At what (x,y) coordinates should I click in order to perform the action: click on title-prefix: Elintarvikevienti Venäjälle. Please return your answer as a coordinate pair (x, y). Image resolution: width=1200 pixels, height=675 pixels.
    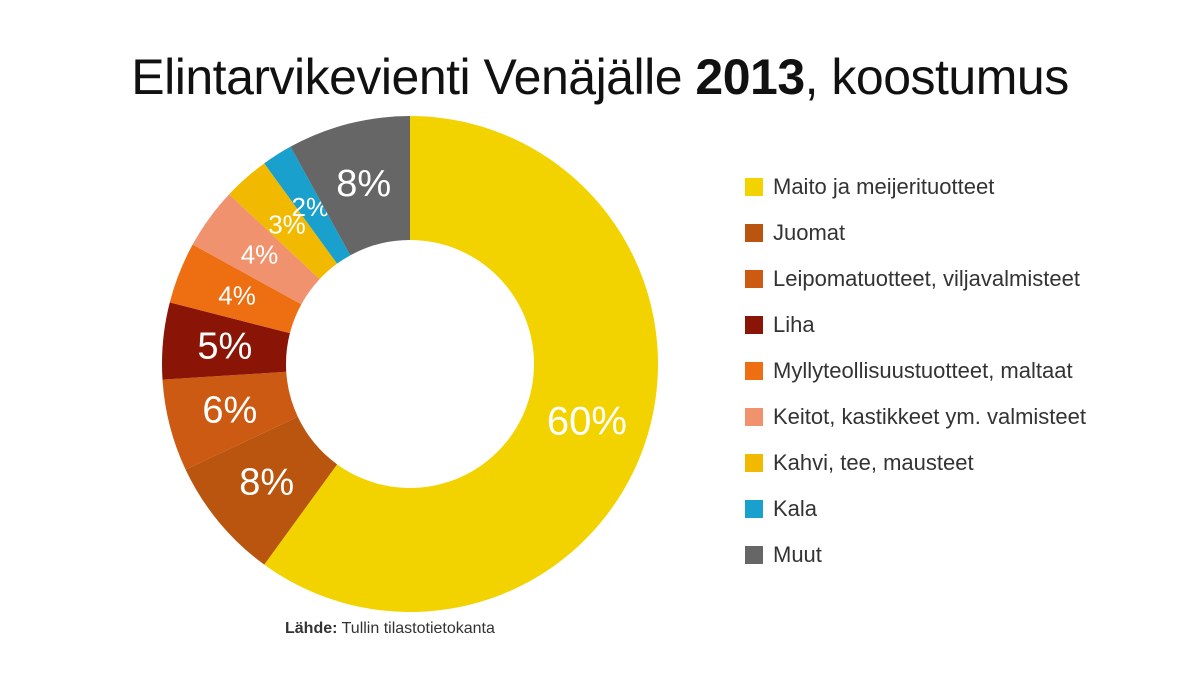
    Looking at the image, I should click on (413, 77).